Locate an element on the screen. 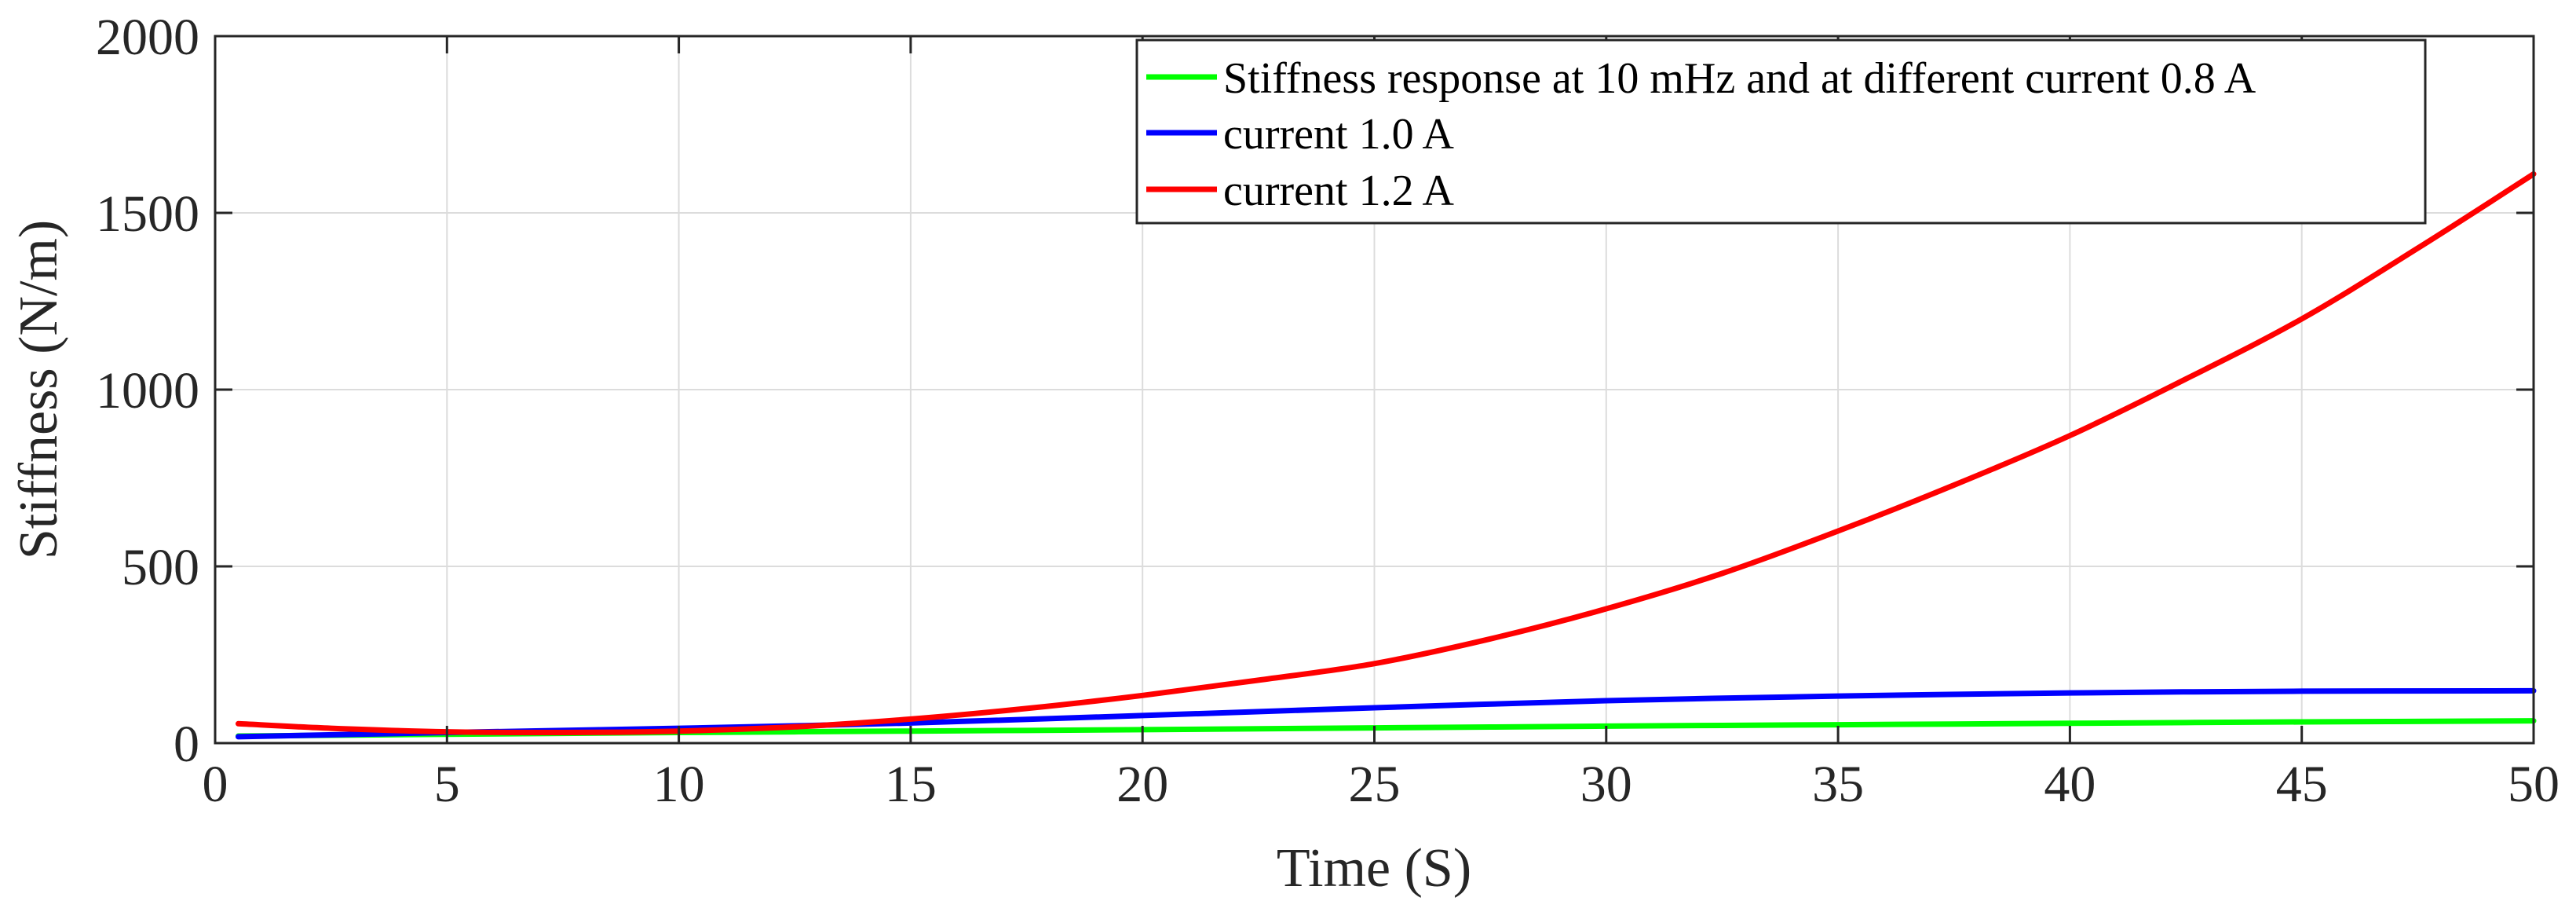 The height and width of the screenshot is (912, 2576). legend-box is located at coordinates (1781, 131).